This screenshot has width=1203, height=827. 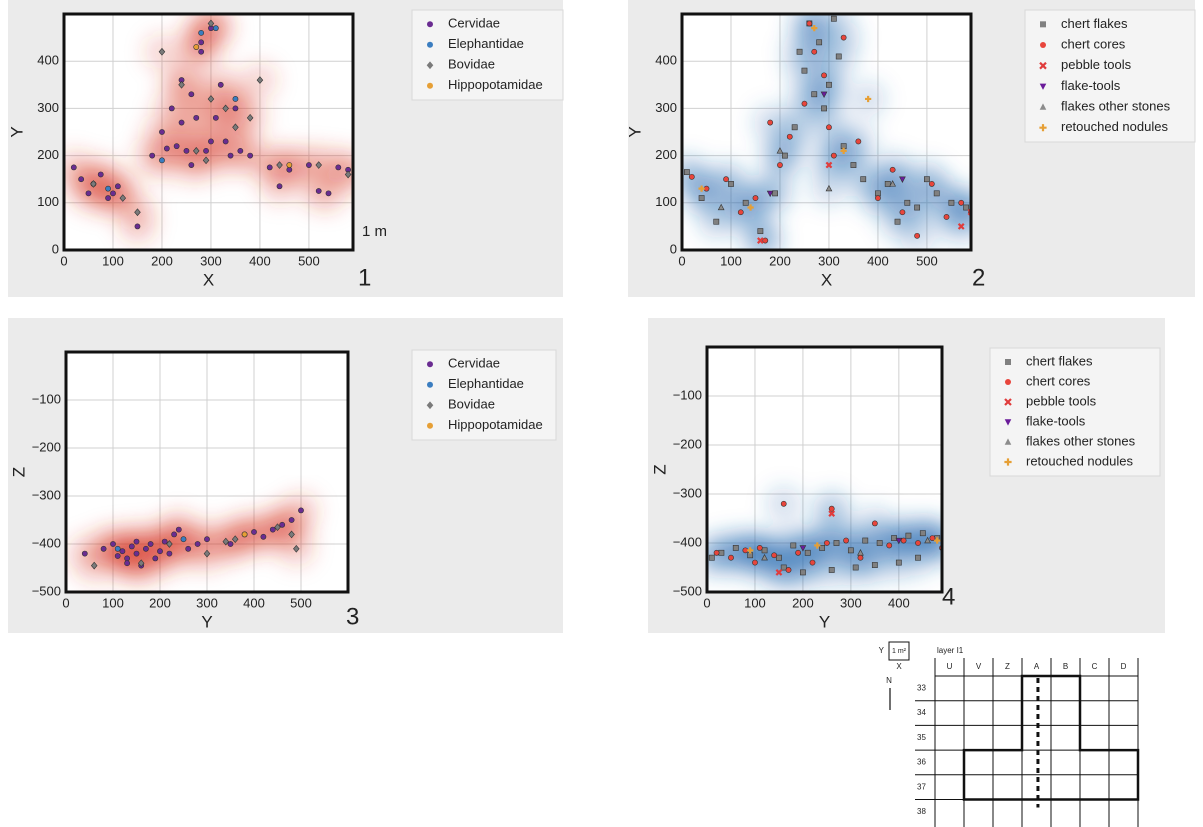 I want to click on y-tick-label: −400, so click(x=46, y=542).